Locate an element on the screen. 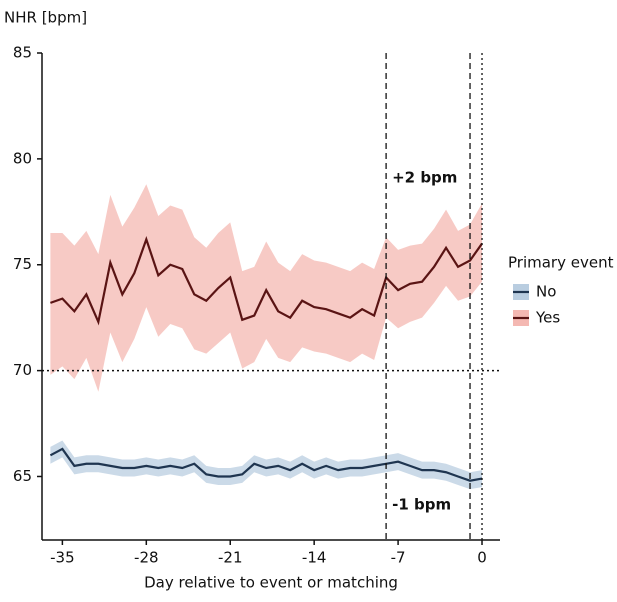 The image size is (617, 602). y-tick-label: 70 is located at coordinates (22, 370).